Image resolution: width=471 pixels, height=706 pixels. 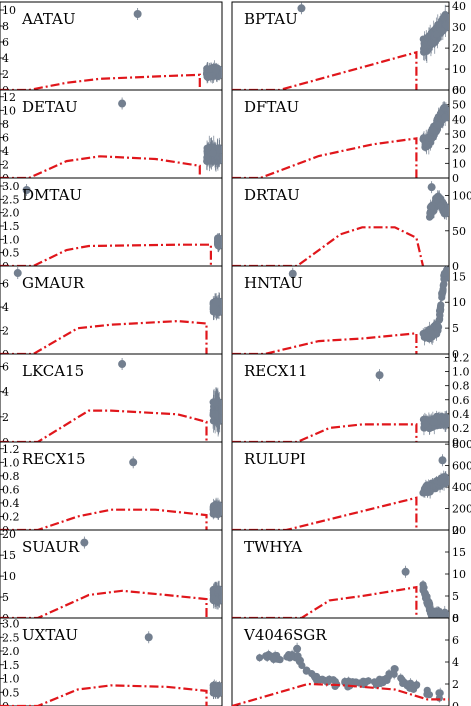 What do you see at coordinates (271, 19) in the screenshot?
I see `panel-title: BPTAU` at bounding box center [271, 19].